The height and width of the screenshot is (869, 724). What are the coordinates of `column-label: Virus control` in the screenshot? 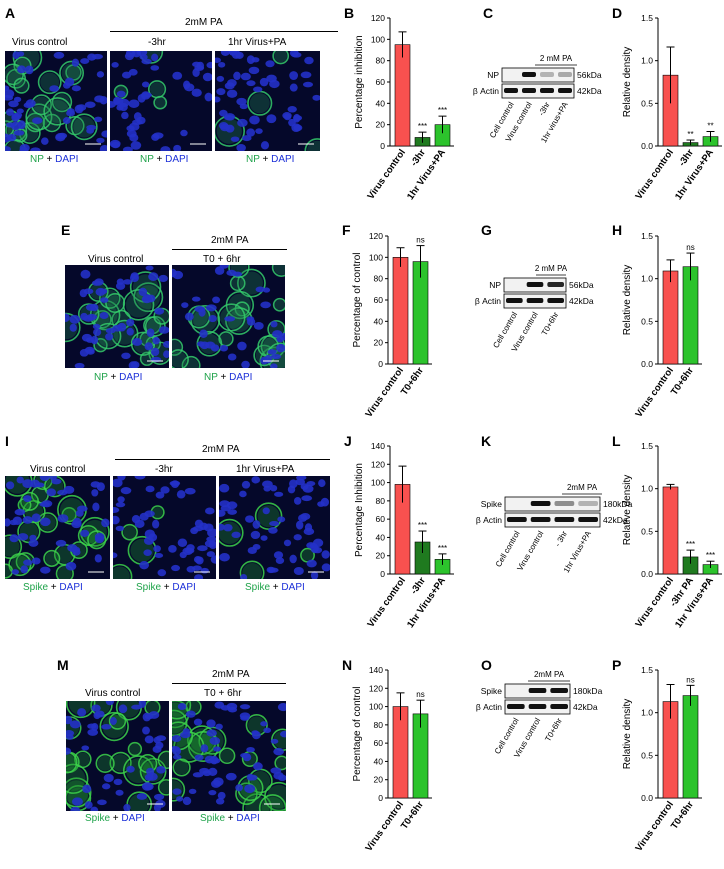 It's located at (116, 259).